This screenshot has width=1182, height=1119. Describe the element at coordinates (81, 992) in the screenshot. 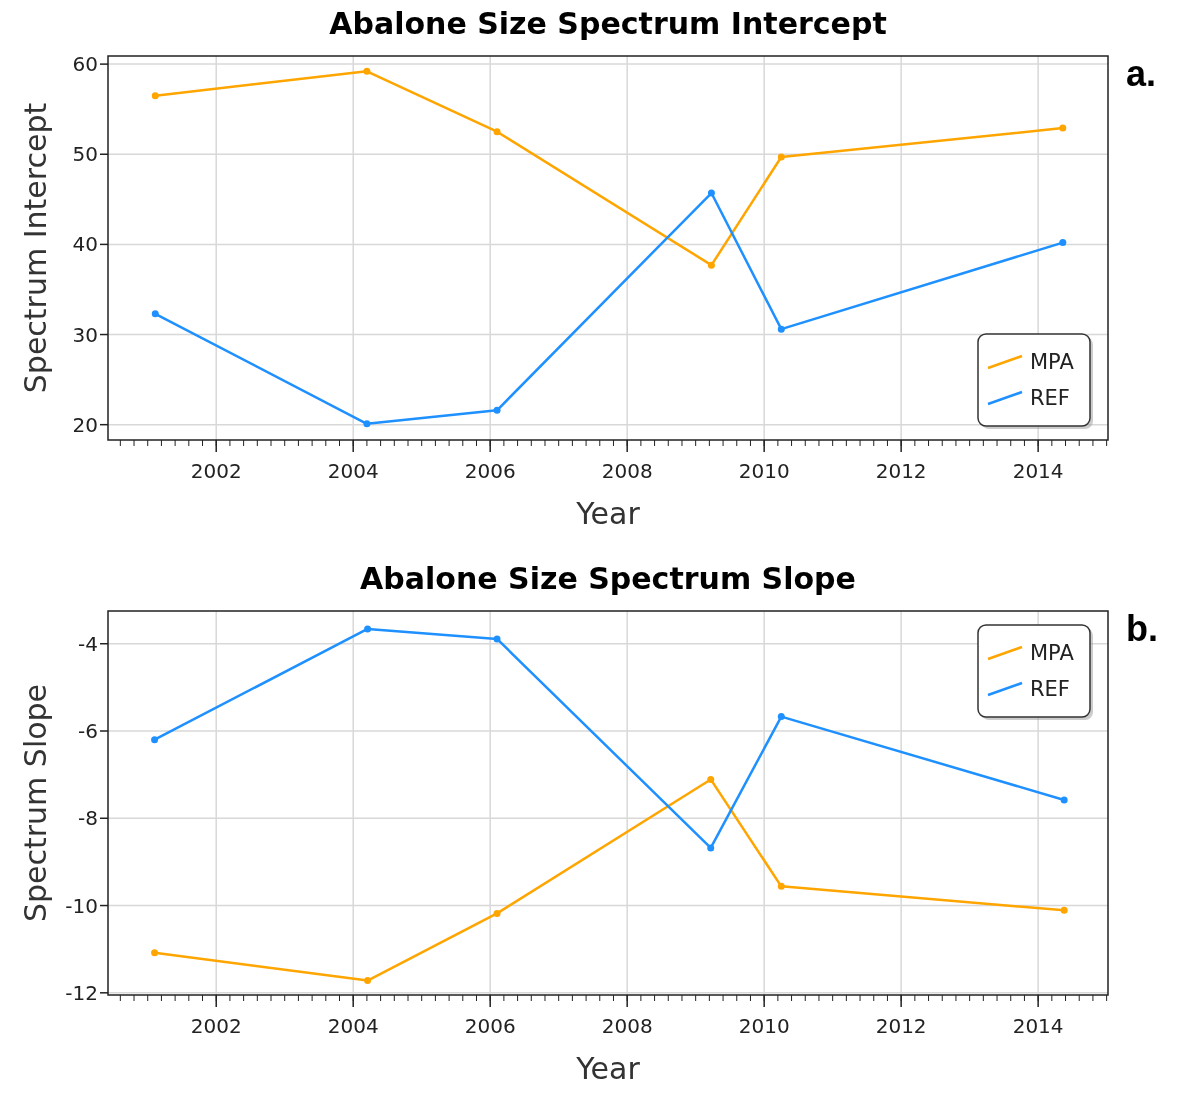

I see `y-tick-label: -12` at that location.